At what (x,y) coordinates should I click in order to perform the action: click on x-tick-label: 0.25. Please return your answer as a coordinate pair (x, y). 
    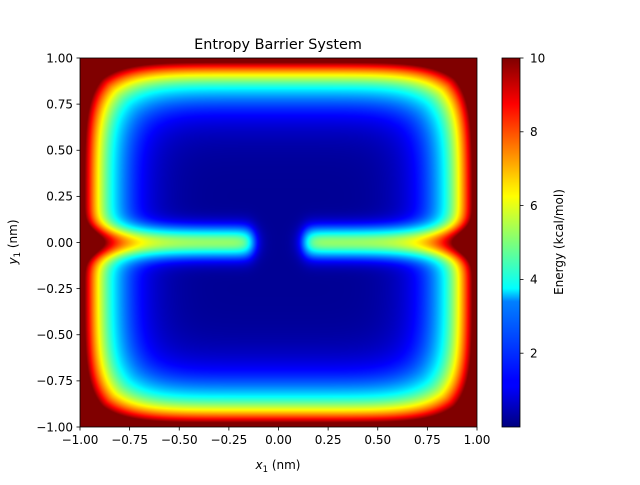
    Looking at the image, I should click on (328, 440).